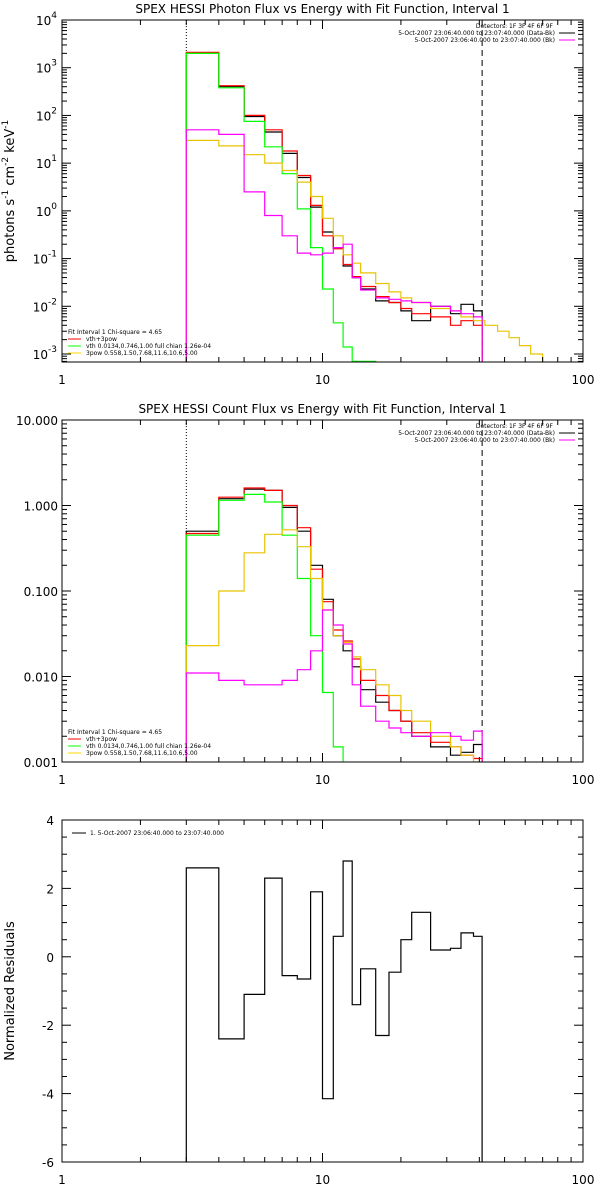 Image resolution: width=600 pixels, height=1200 pixels. Describe the element at coordinates (41, 507) in the screenshot. I see `y-tick-label: 1.000` at that location.